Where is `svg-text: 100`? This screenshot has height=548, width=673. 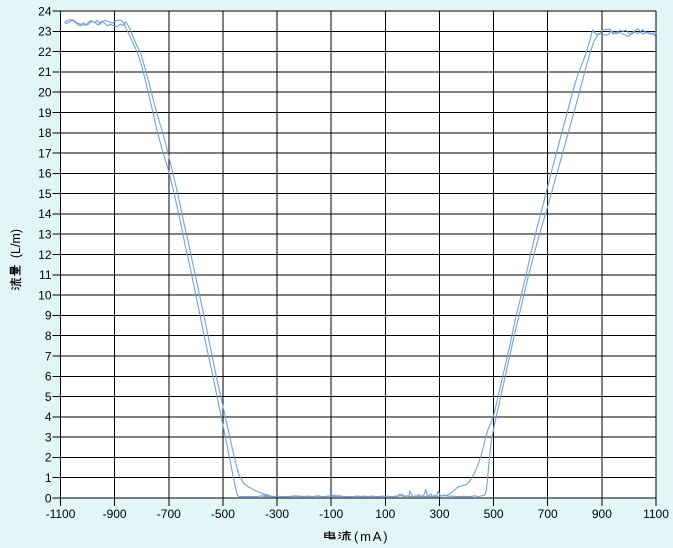
svg-text: 100 is located at coordinates (385, 514).